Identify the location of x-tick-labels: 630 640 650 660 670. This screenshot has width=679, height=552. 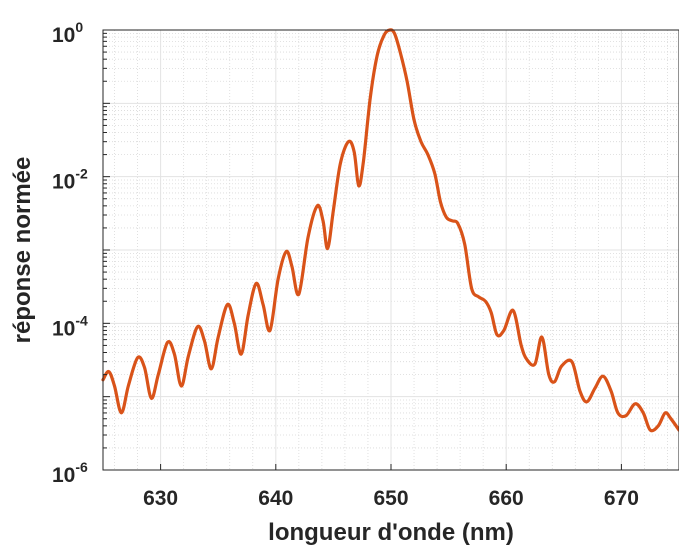
(391, 498).